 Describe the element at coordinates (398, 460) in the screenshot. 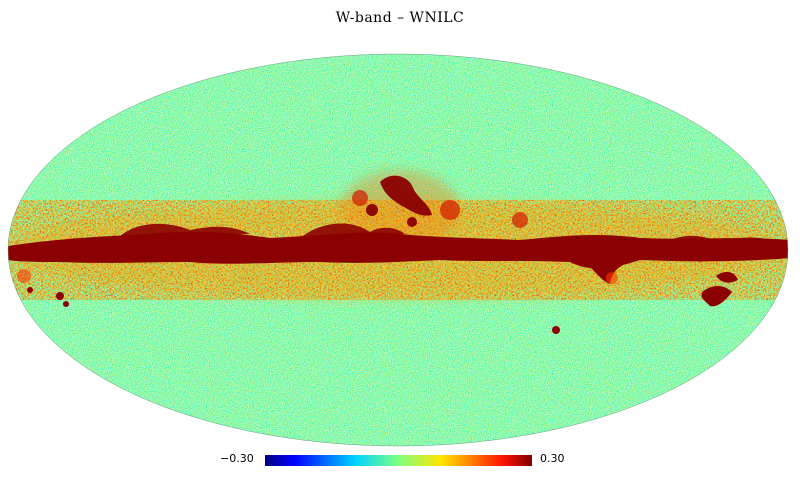

I see `colorbar` at that location.